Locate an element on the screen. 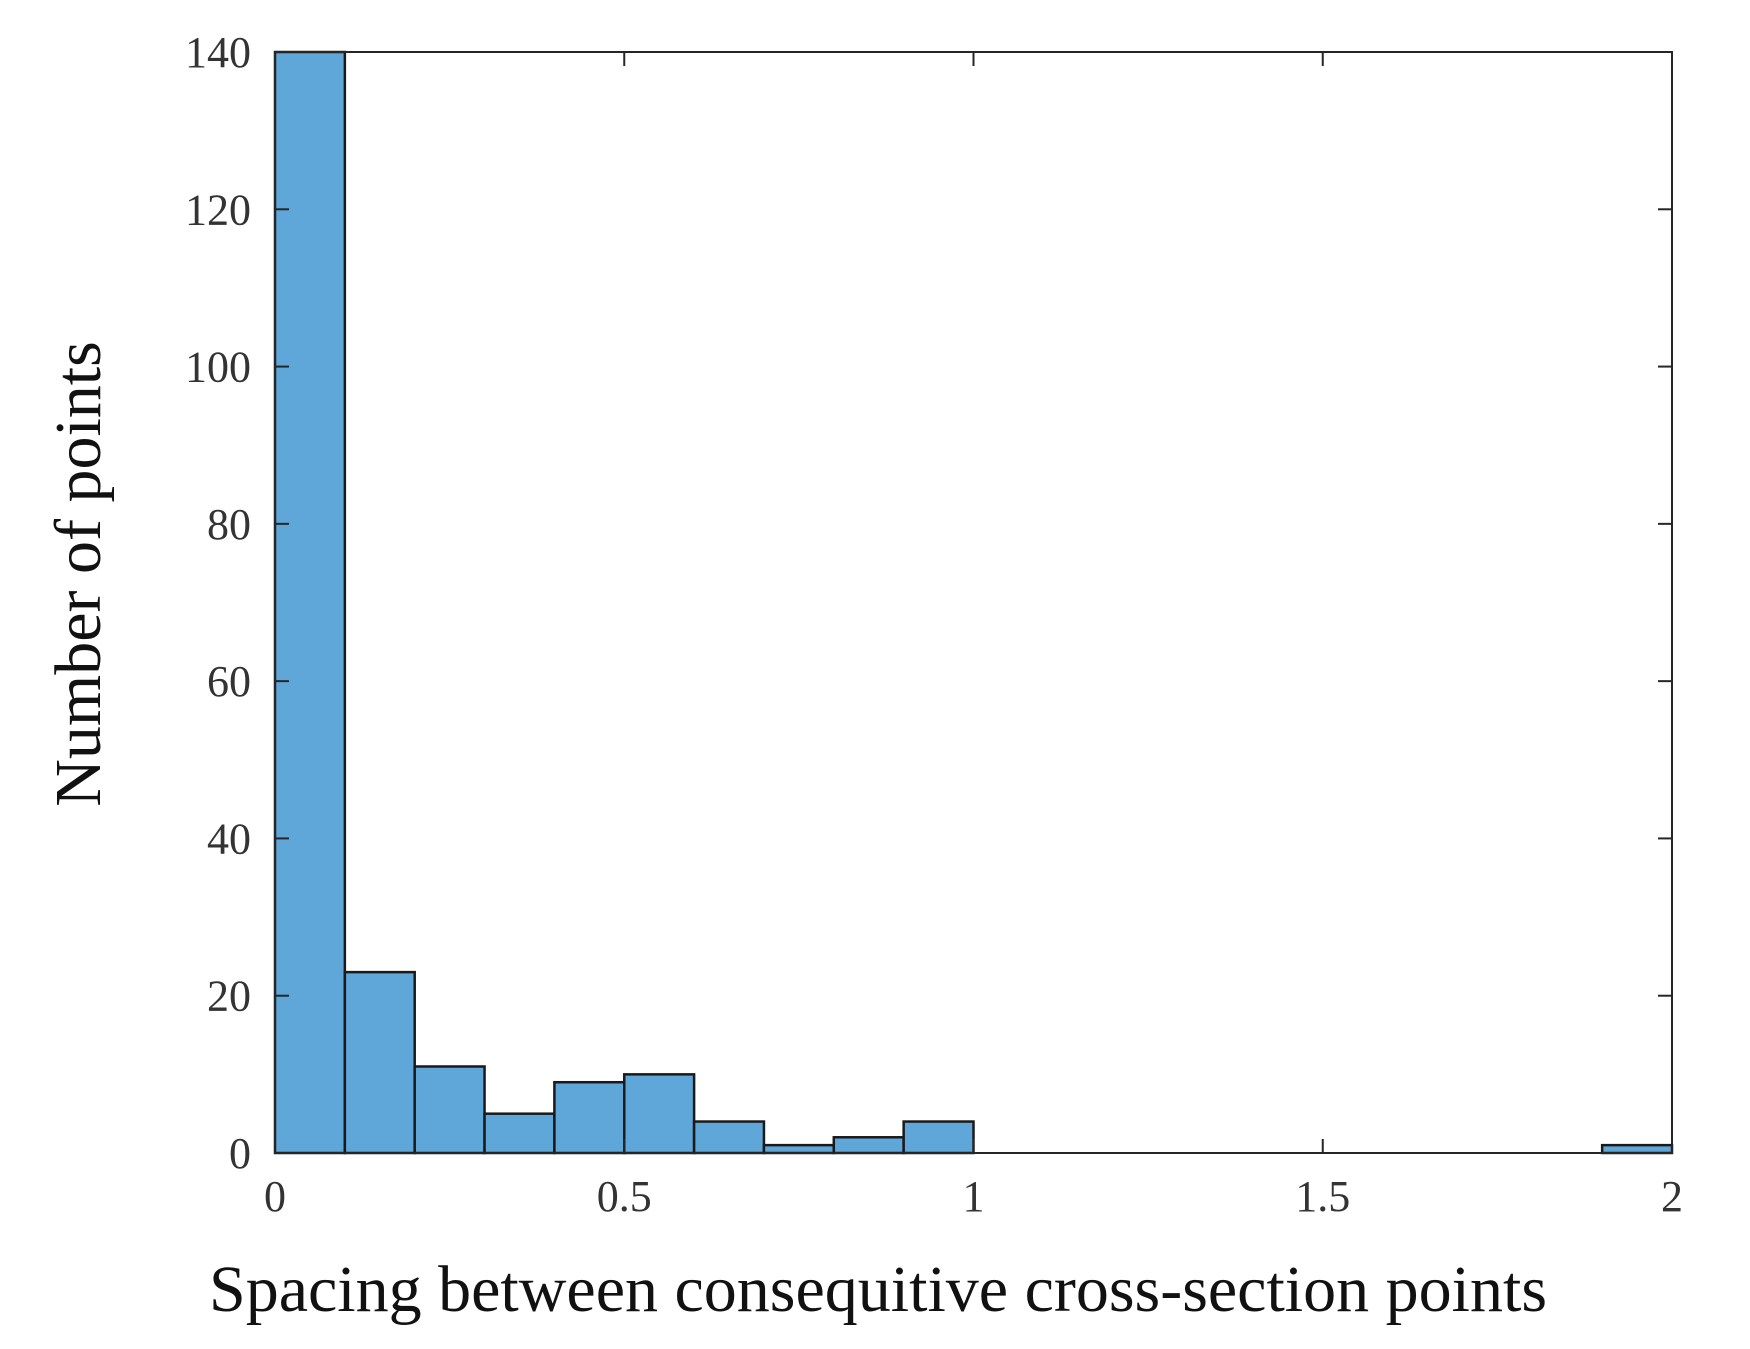  y-tick-label: 140 is located at coordinates (218, 52).